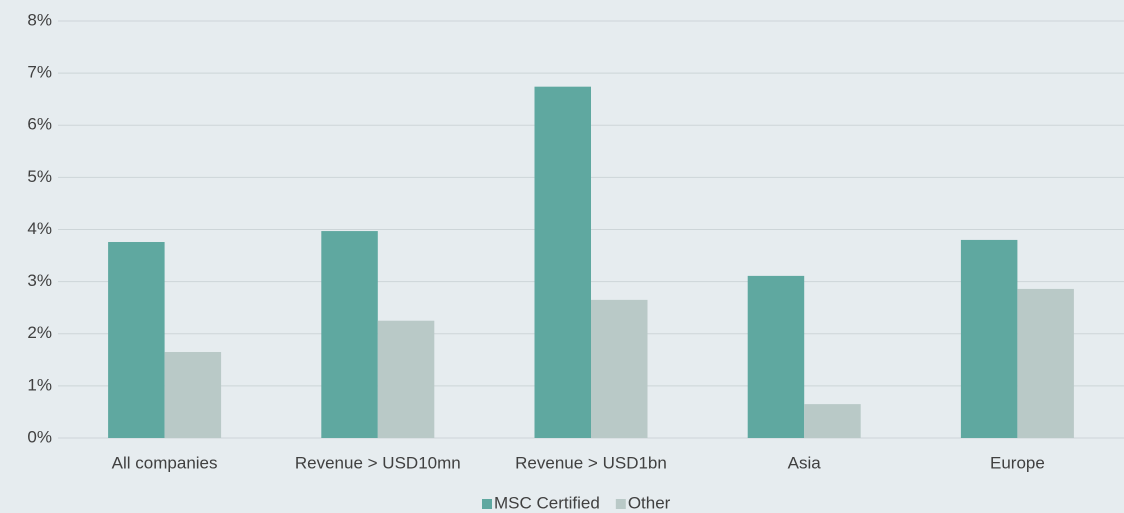  I want to click on legend-label: MSC Certified, so click(547, 502).